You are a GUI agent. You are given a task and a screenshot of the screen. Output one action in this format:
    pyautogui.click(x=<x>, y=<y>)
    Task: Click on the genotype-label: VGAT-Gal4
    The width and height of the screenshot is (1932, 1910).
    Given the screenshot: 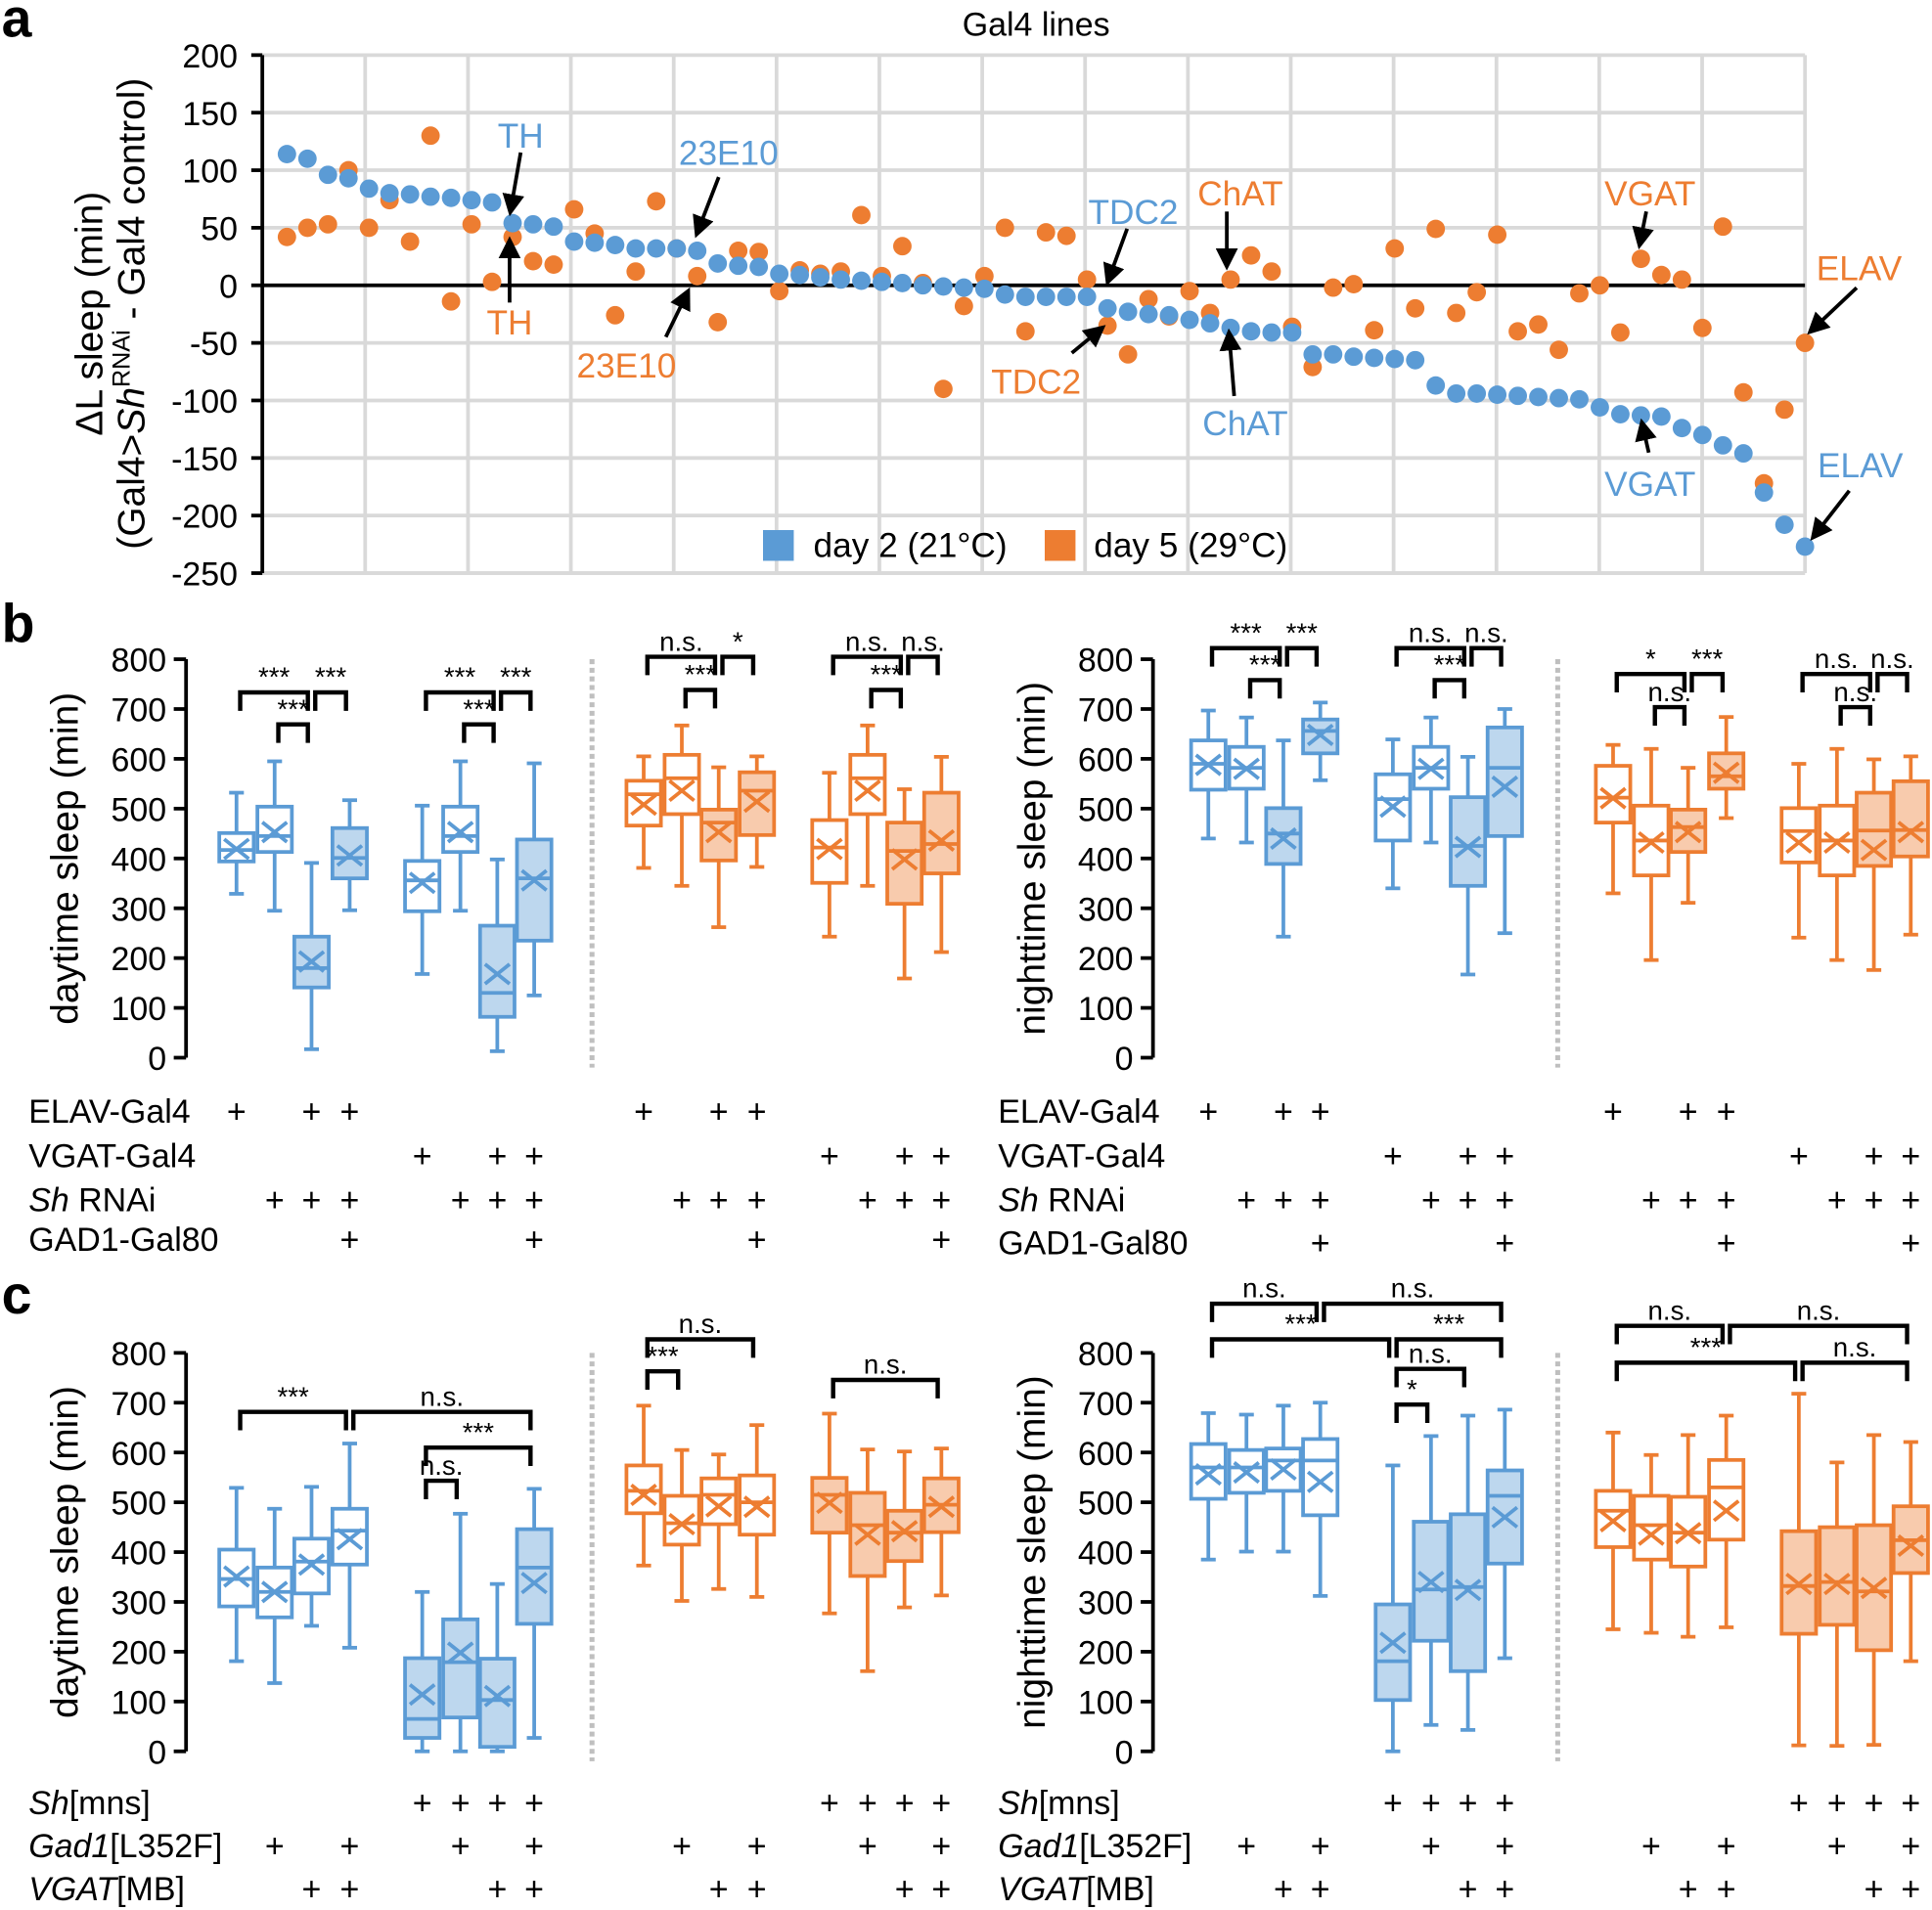 What is the action you would take?
    pyautogui.click(x=1081, y=1156)
    